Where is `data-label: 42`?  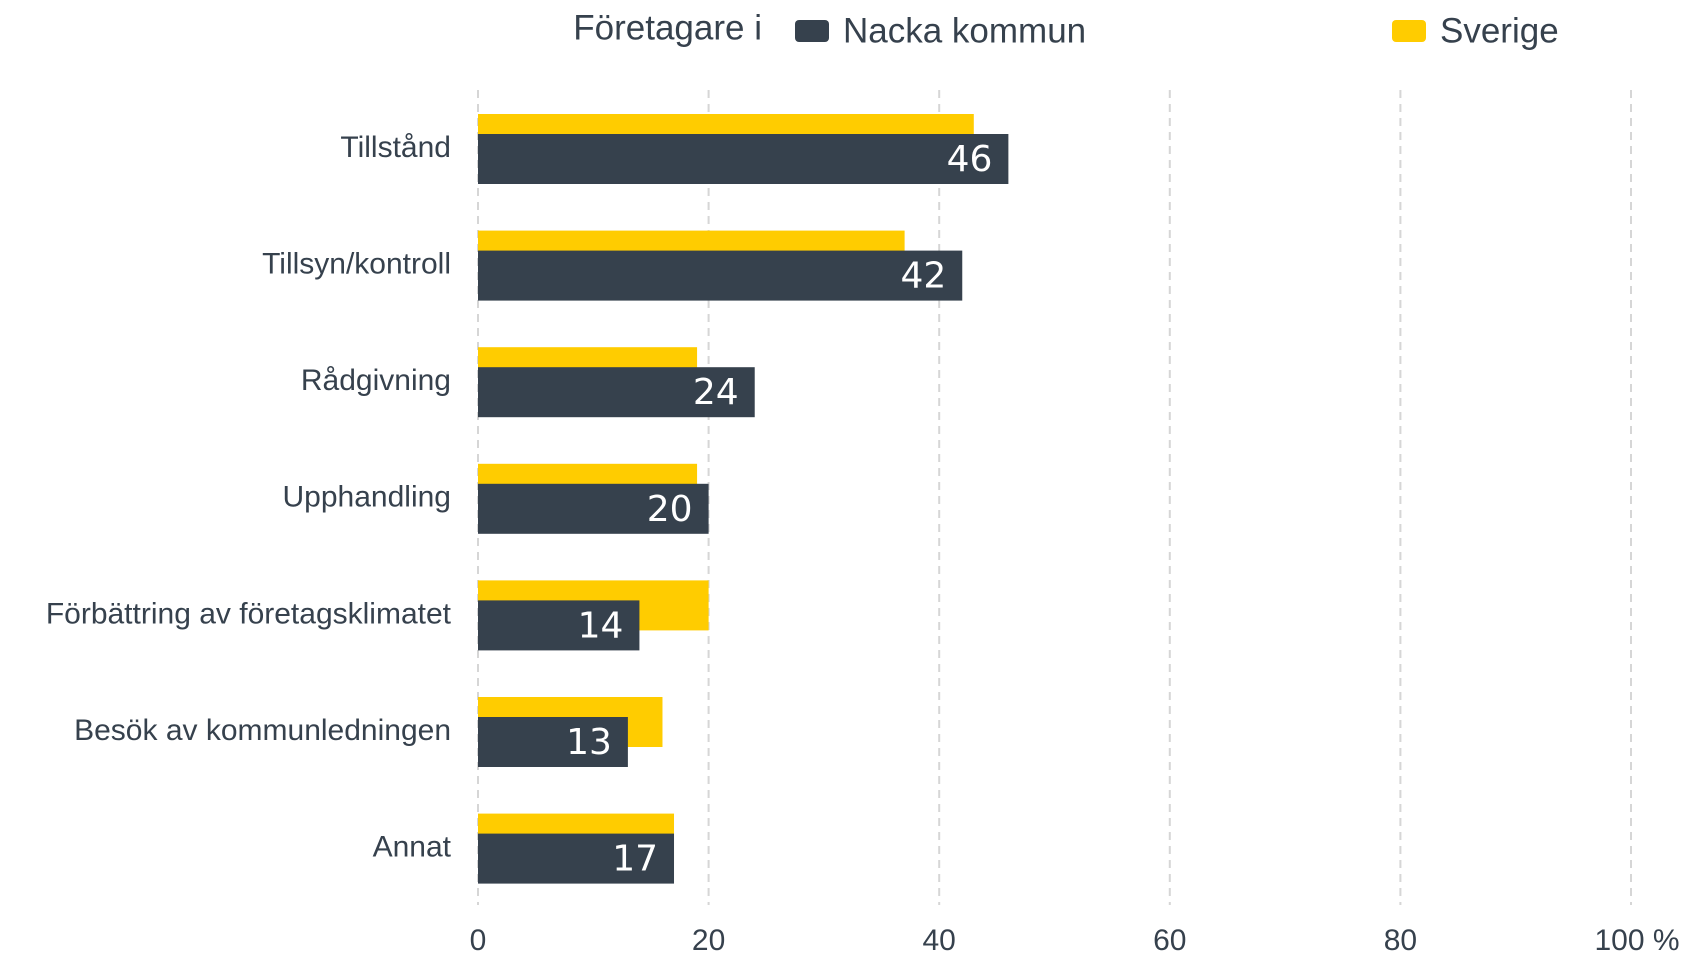
data-label: 42 is located at coordinates (923, 276).